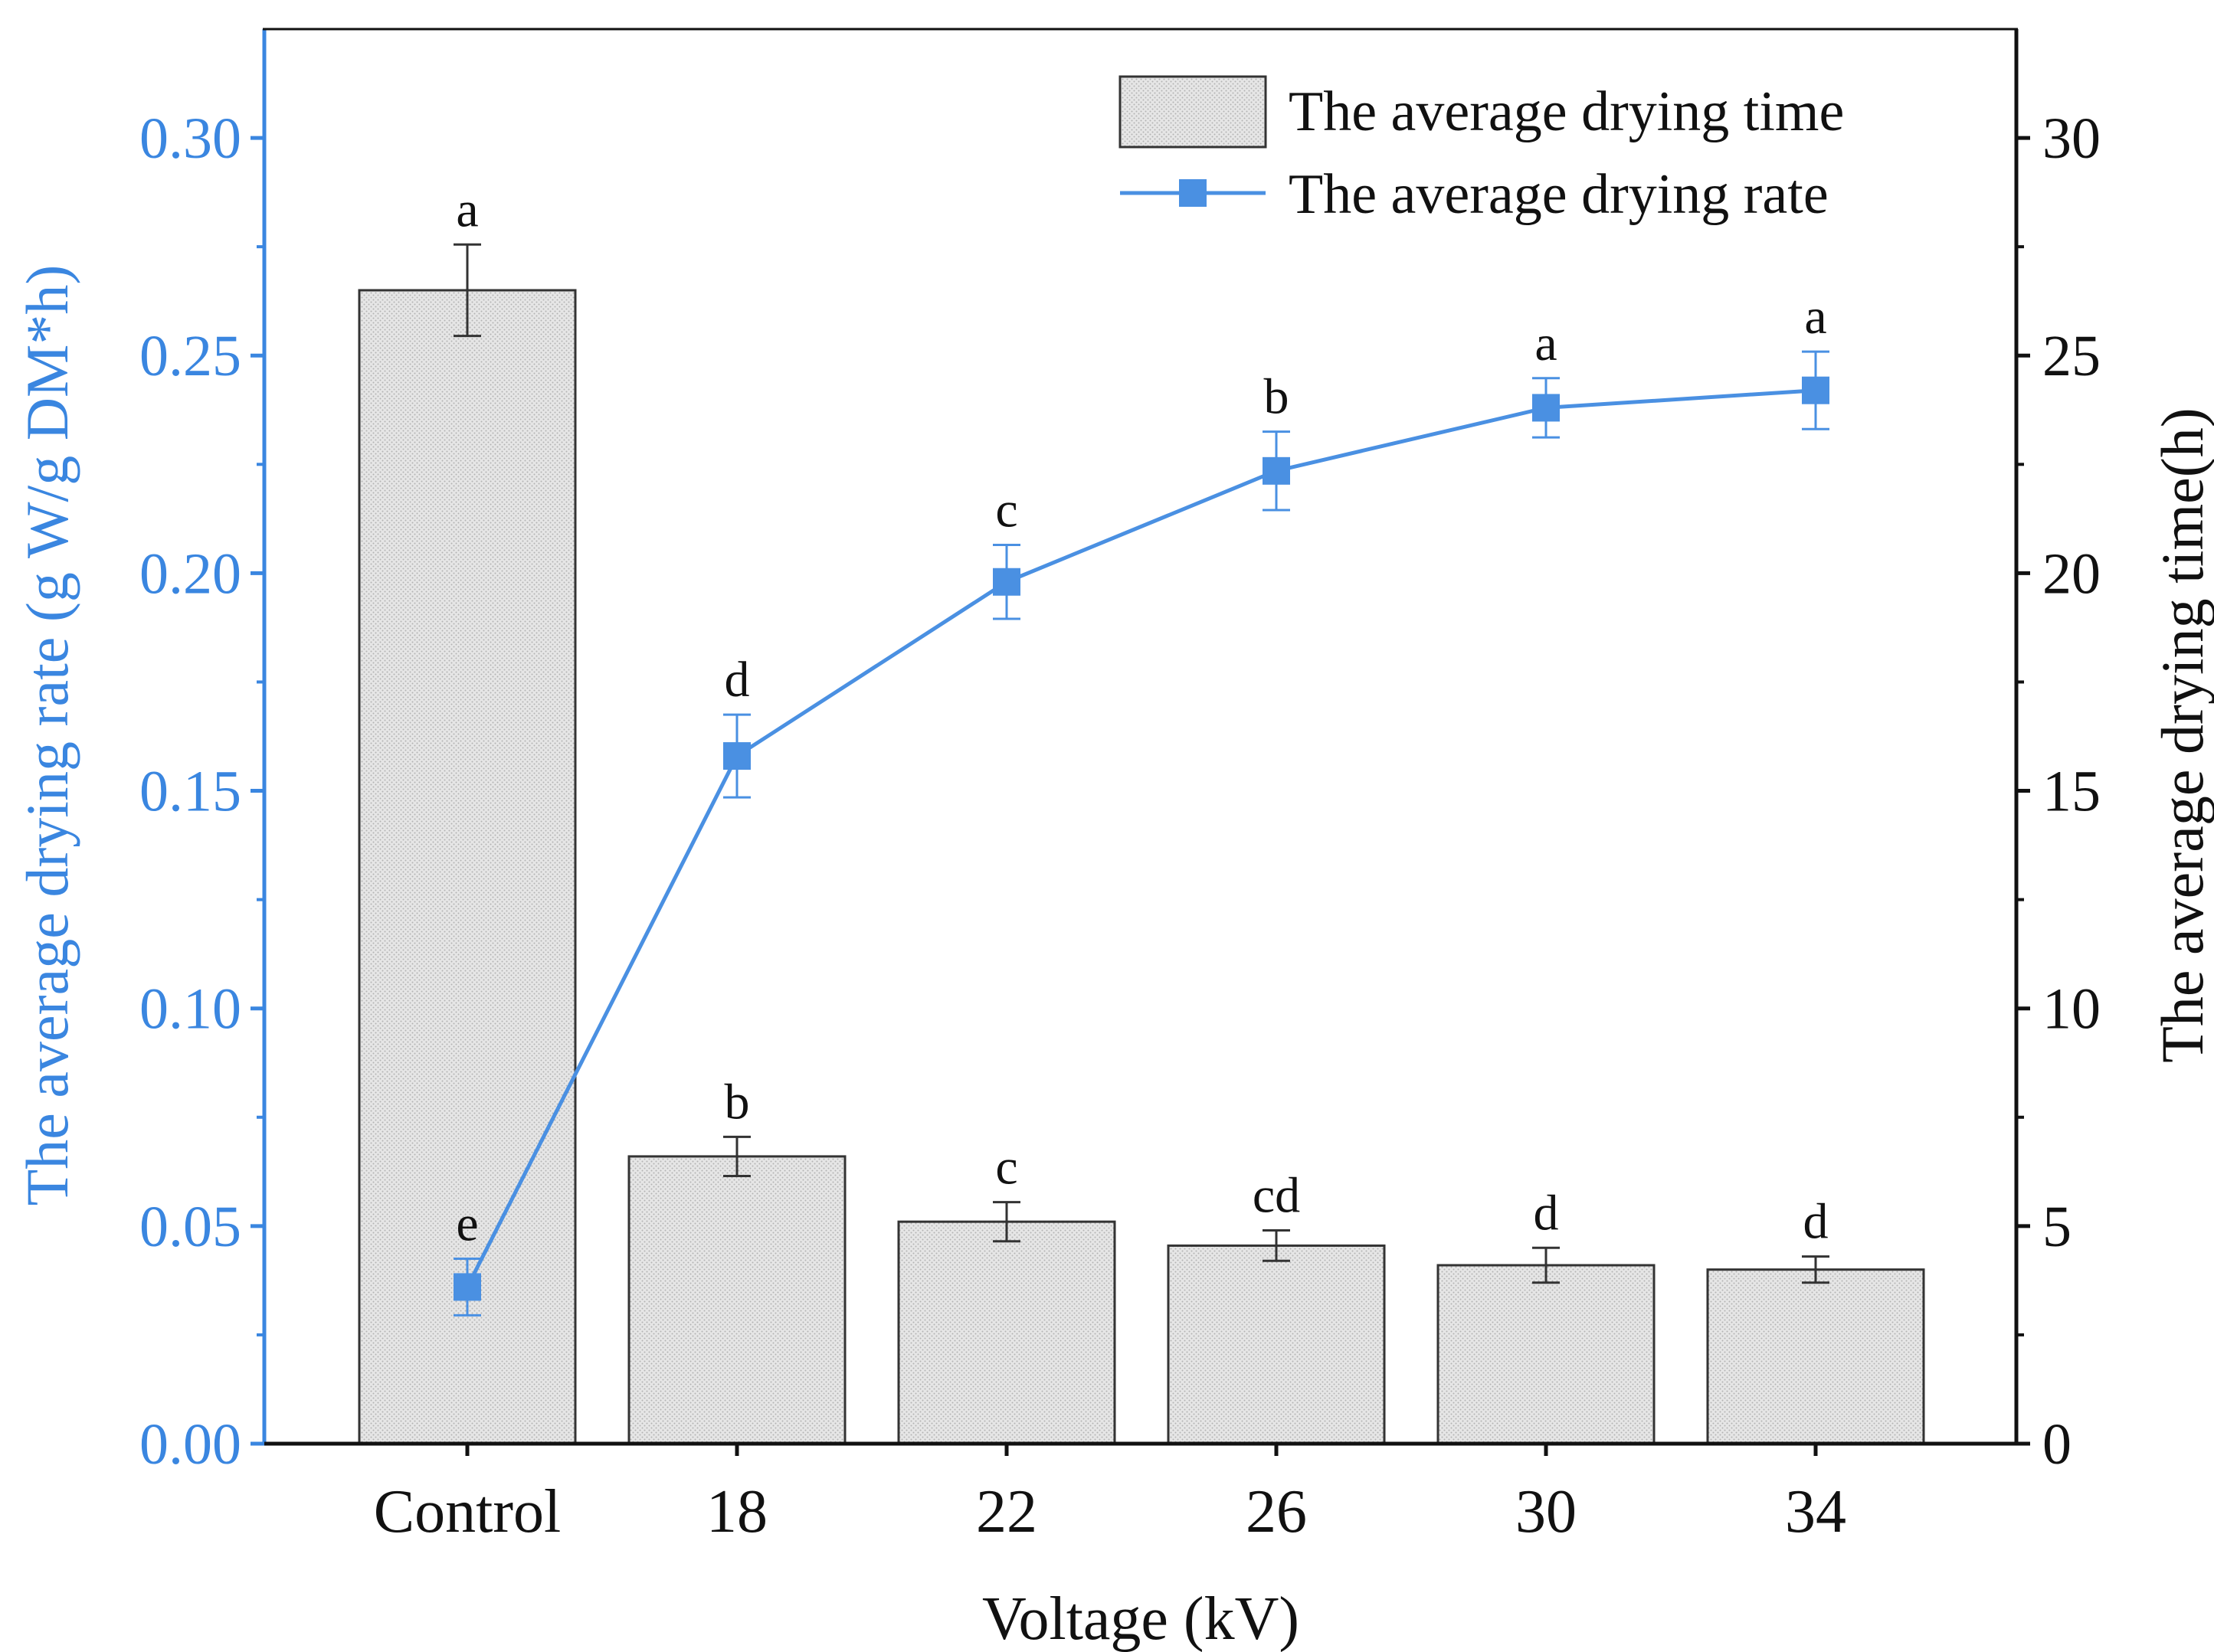 Image resolution: width=2214 pixels, height=1652 pixels. Describe the element at coordinates (2071, 138) in the screenshot. I see `right-tick-label: 30` at that location.